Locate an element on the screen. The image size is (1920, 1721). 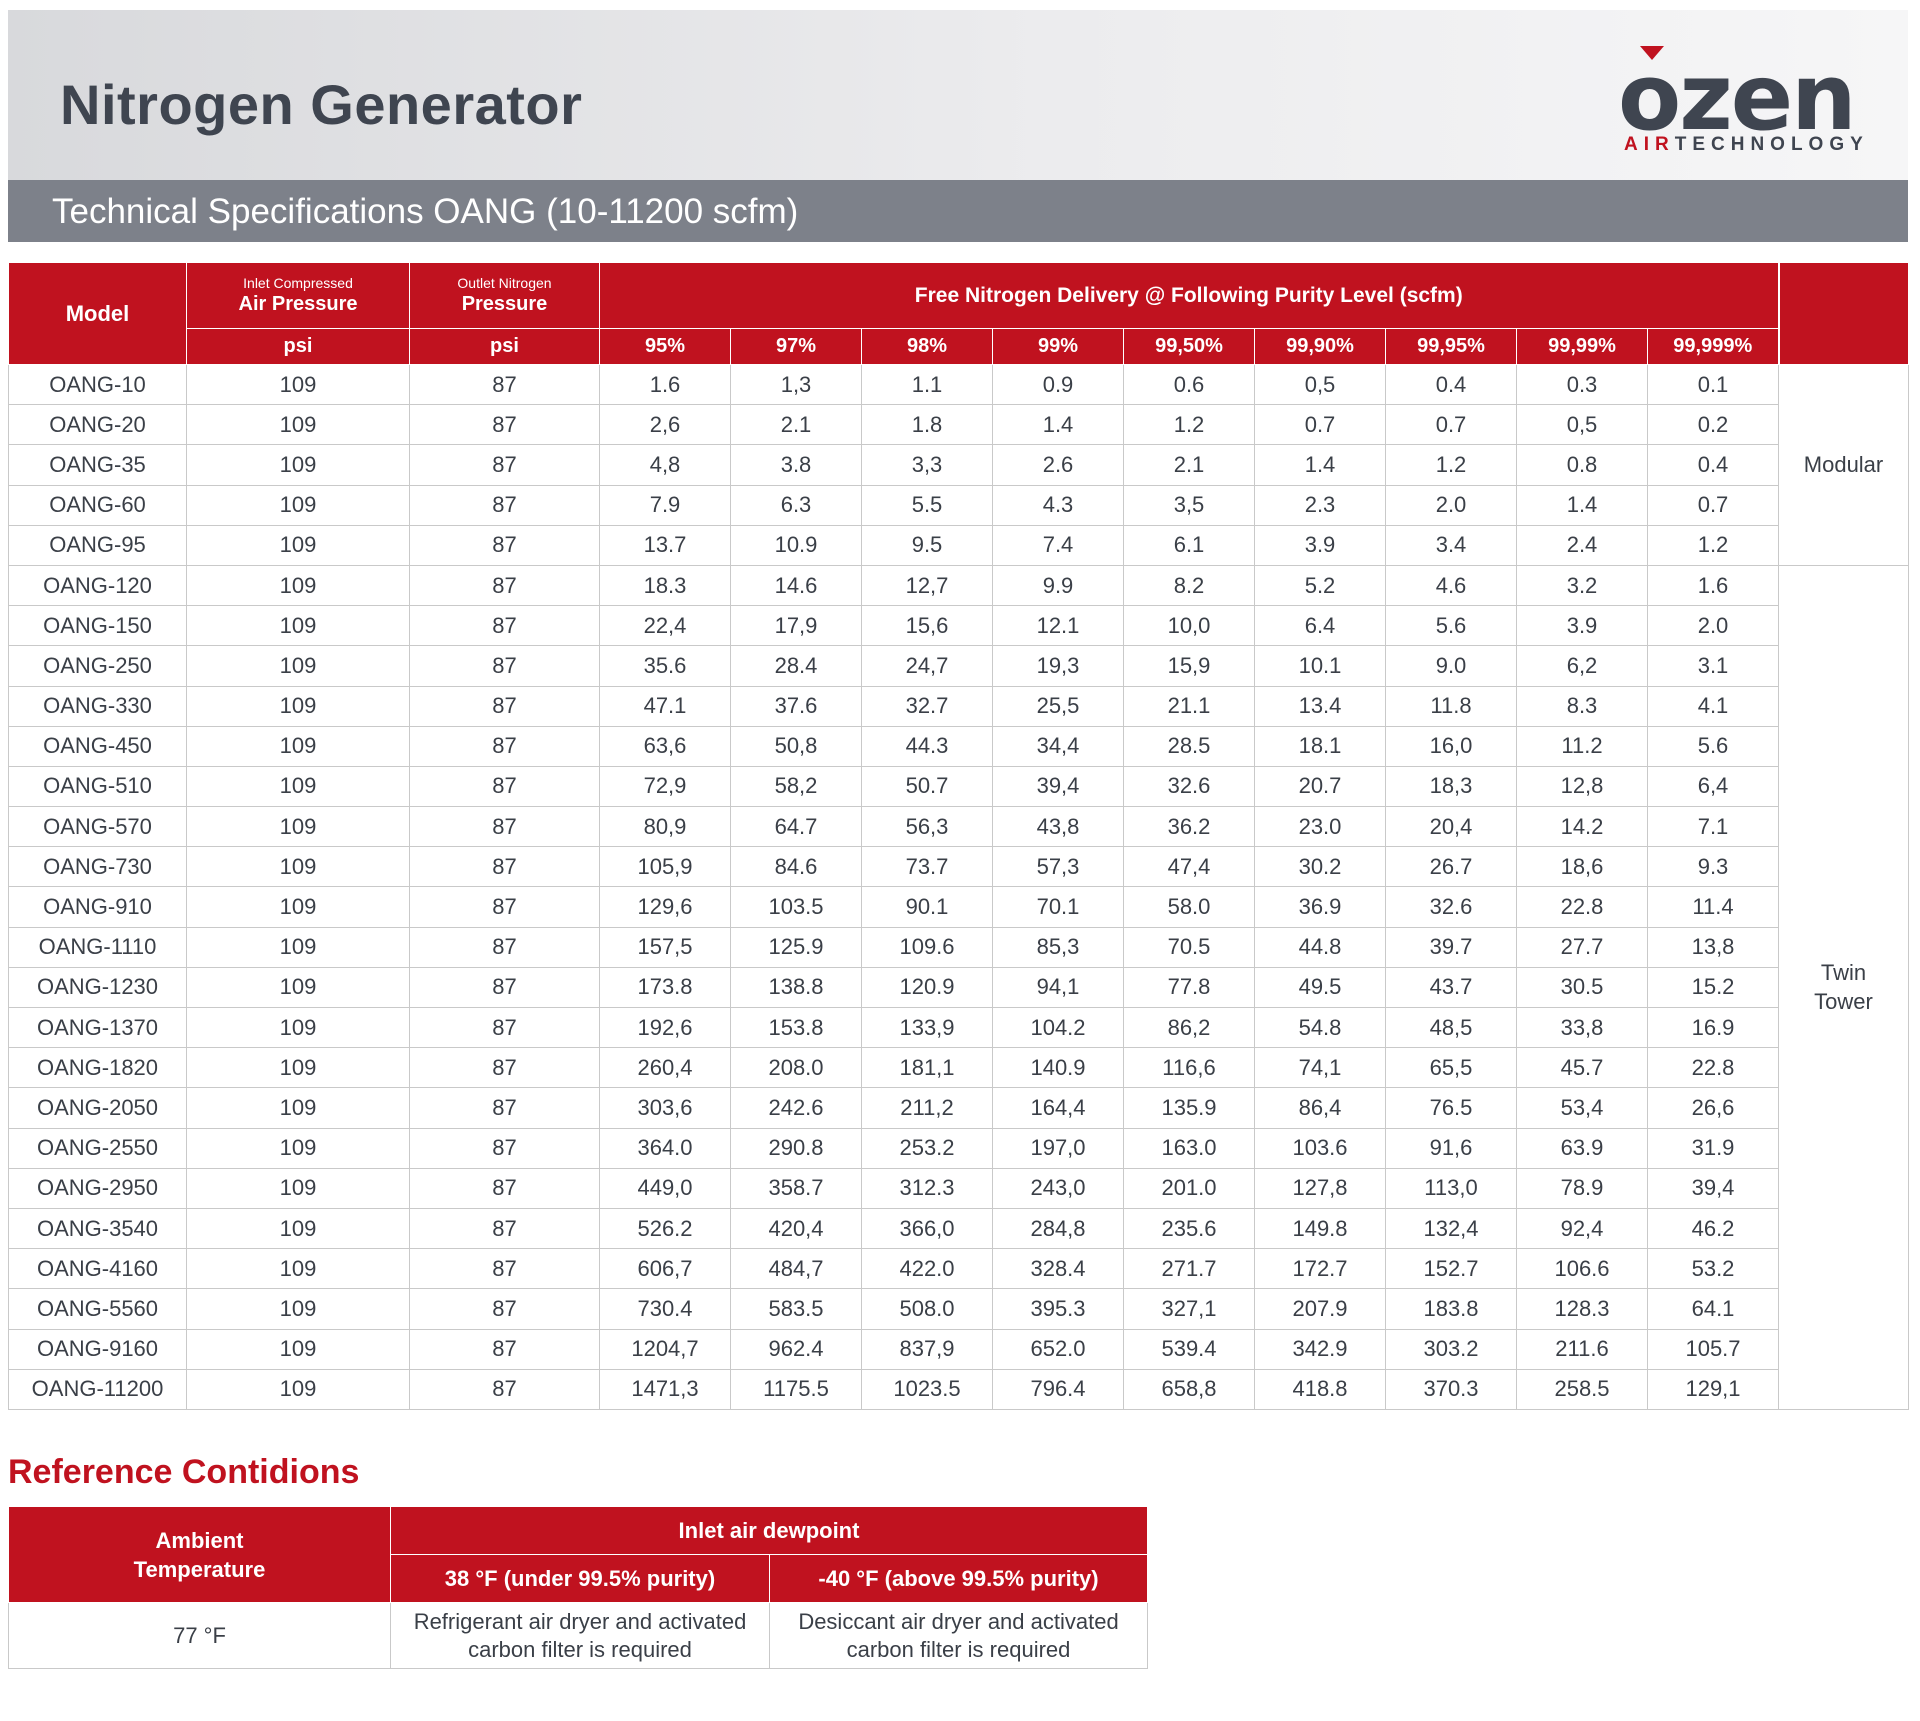
delivery-cell: 243,0 is located at coordinates (1058, 1188).